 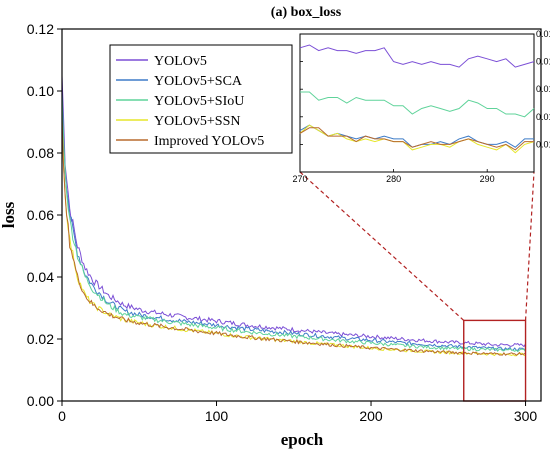 I want to click on y-tick-label: 0.02, so click(x=40, y=339).